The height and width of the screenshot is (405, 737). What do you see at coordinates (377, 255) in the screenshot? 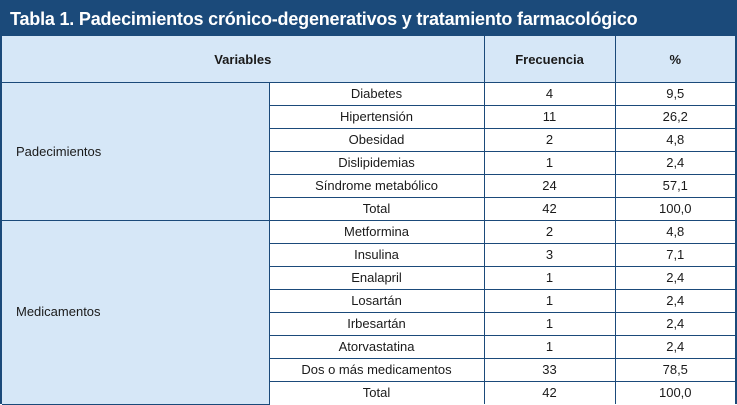
I see `row-item: Insulina` at bounding box center [377, 255].